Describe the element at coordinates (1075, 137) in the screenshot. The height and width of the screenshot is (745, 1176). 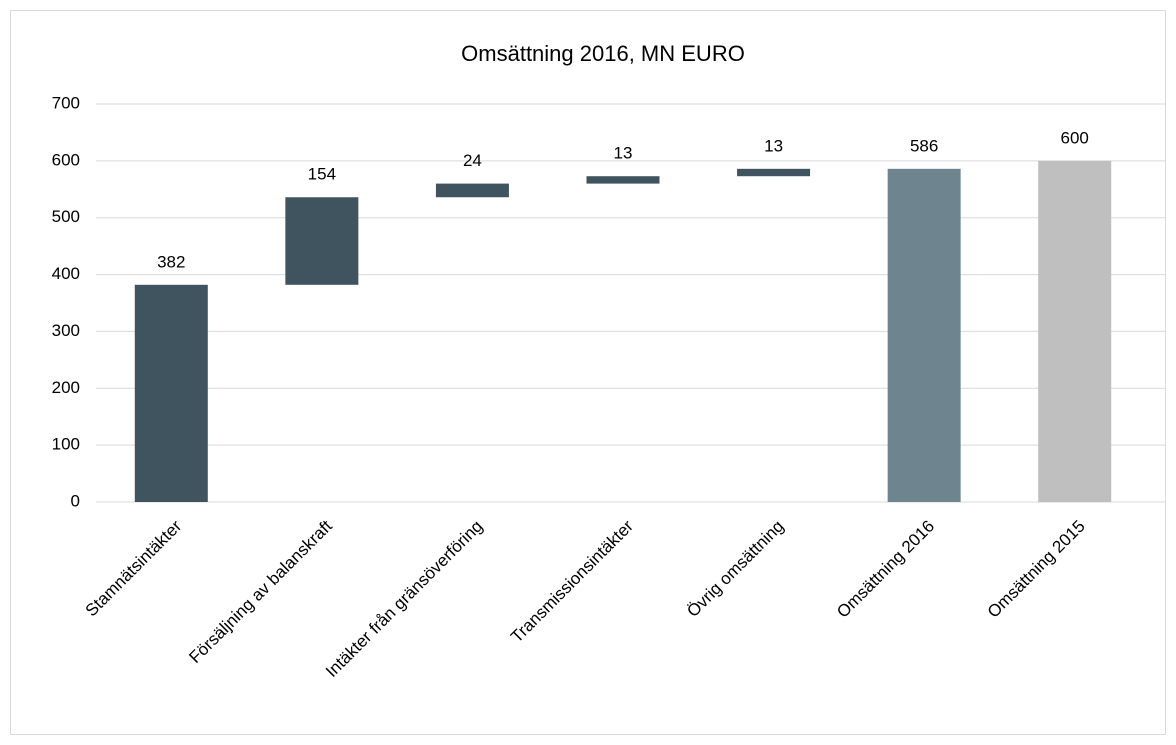
I see `value-label: 600` at that location.